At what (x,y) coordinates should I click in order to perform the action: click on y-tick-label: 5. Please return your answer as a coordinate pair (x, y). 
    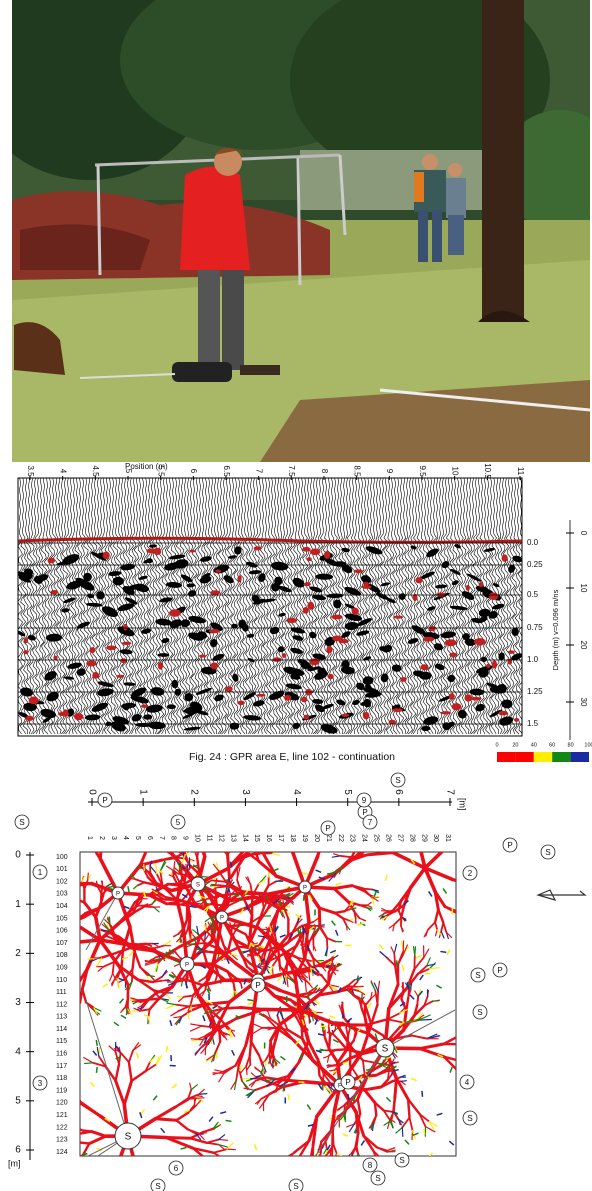
    Looking at the image, I should click on (18, 1100).